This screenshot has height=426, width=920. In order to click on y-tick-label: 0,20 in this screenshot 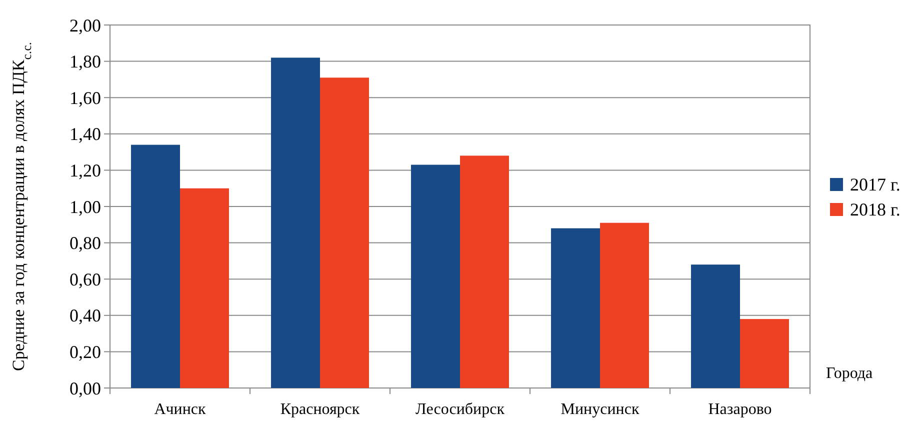, I will do `click(85, 352)`.